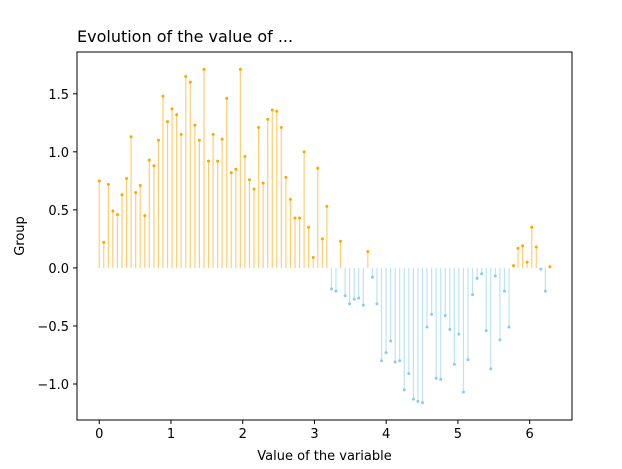  What do you see at coordinates (20, 236) in the screenshot?
I see `y-axis-label: Group` at bounding box center [20, 236].